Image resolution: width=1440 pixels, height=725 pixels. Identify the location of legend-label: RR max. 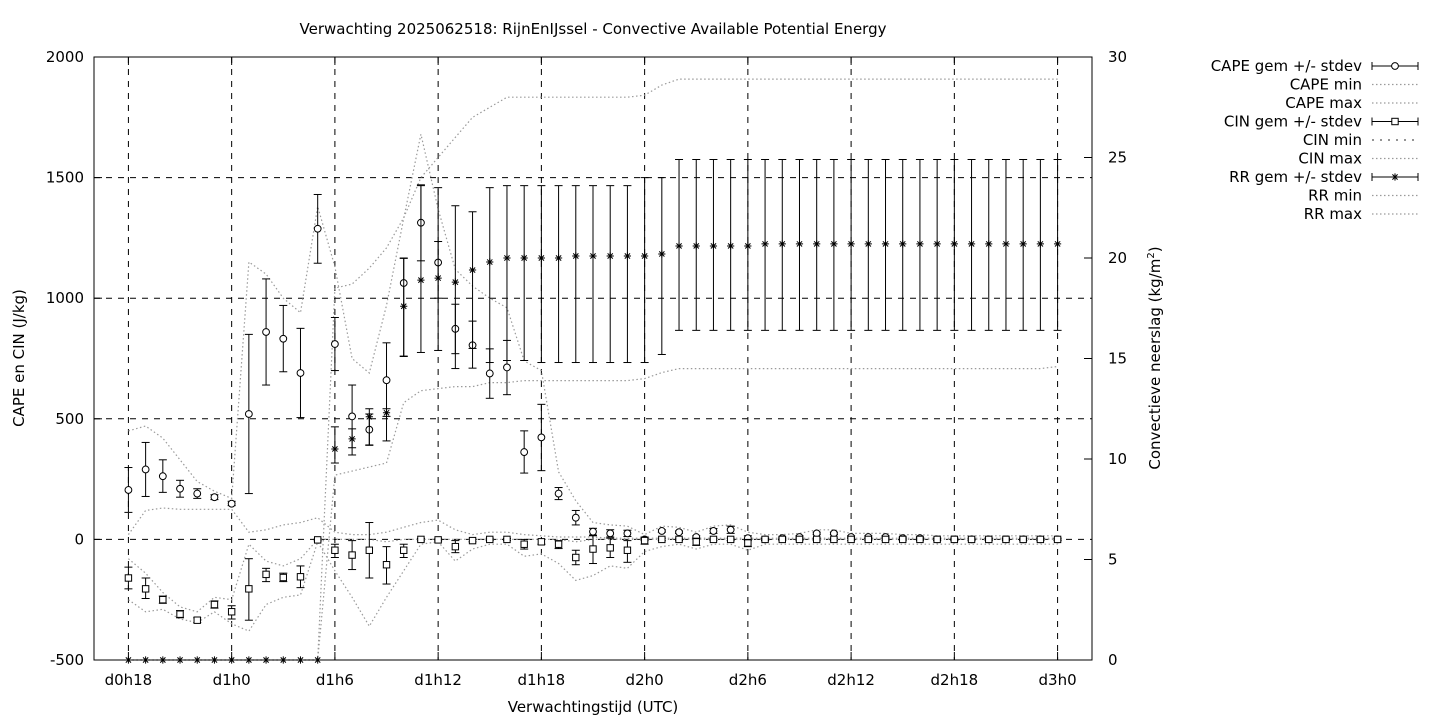
(1333, 214).